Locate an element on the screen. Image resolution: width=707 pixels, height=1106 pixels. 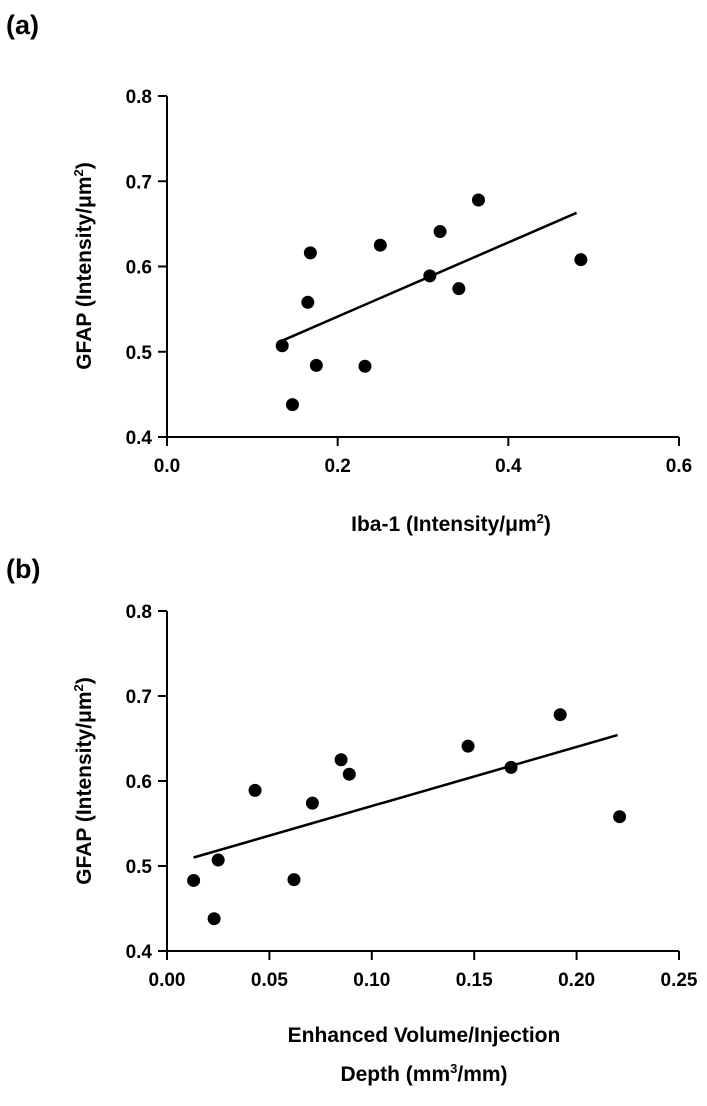
x-tick-label: 0.6 is located at coordinates (679, 466).